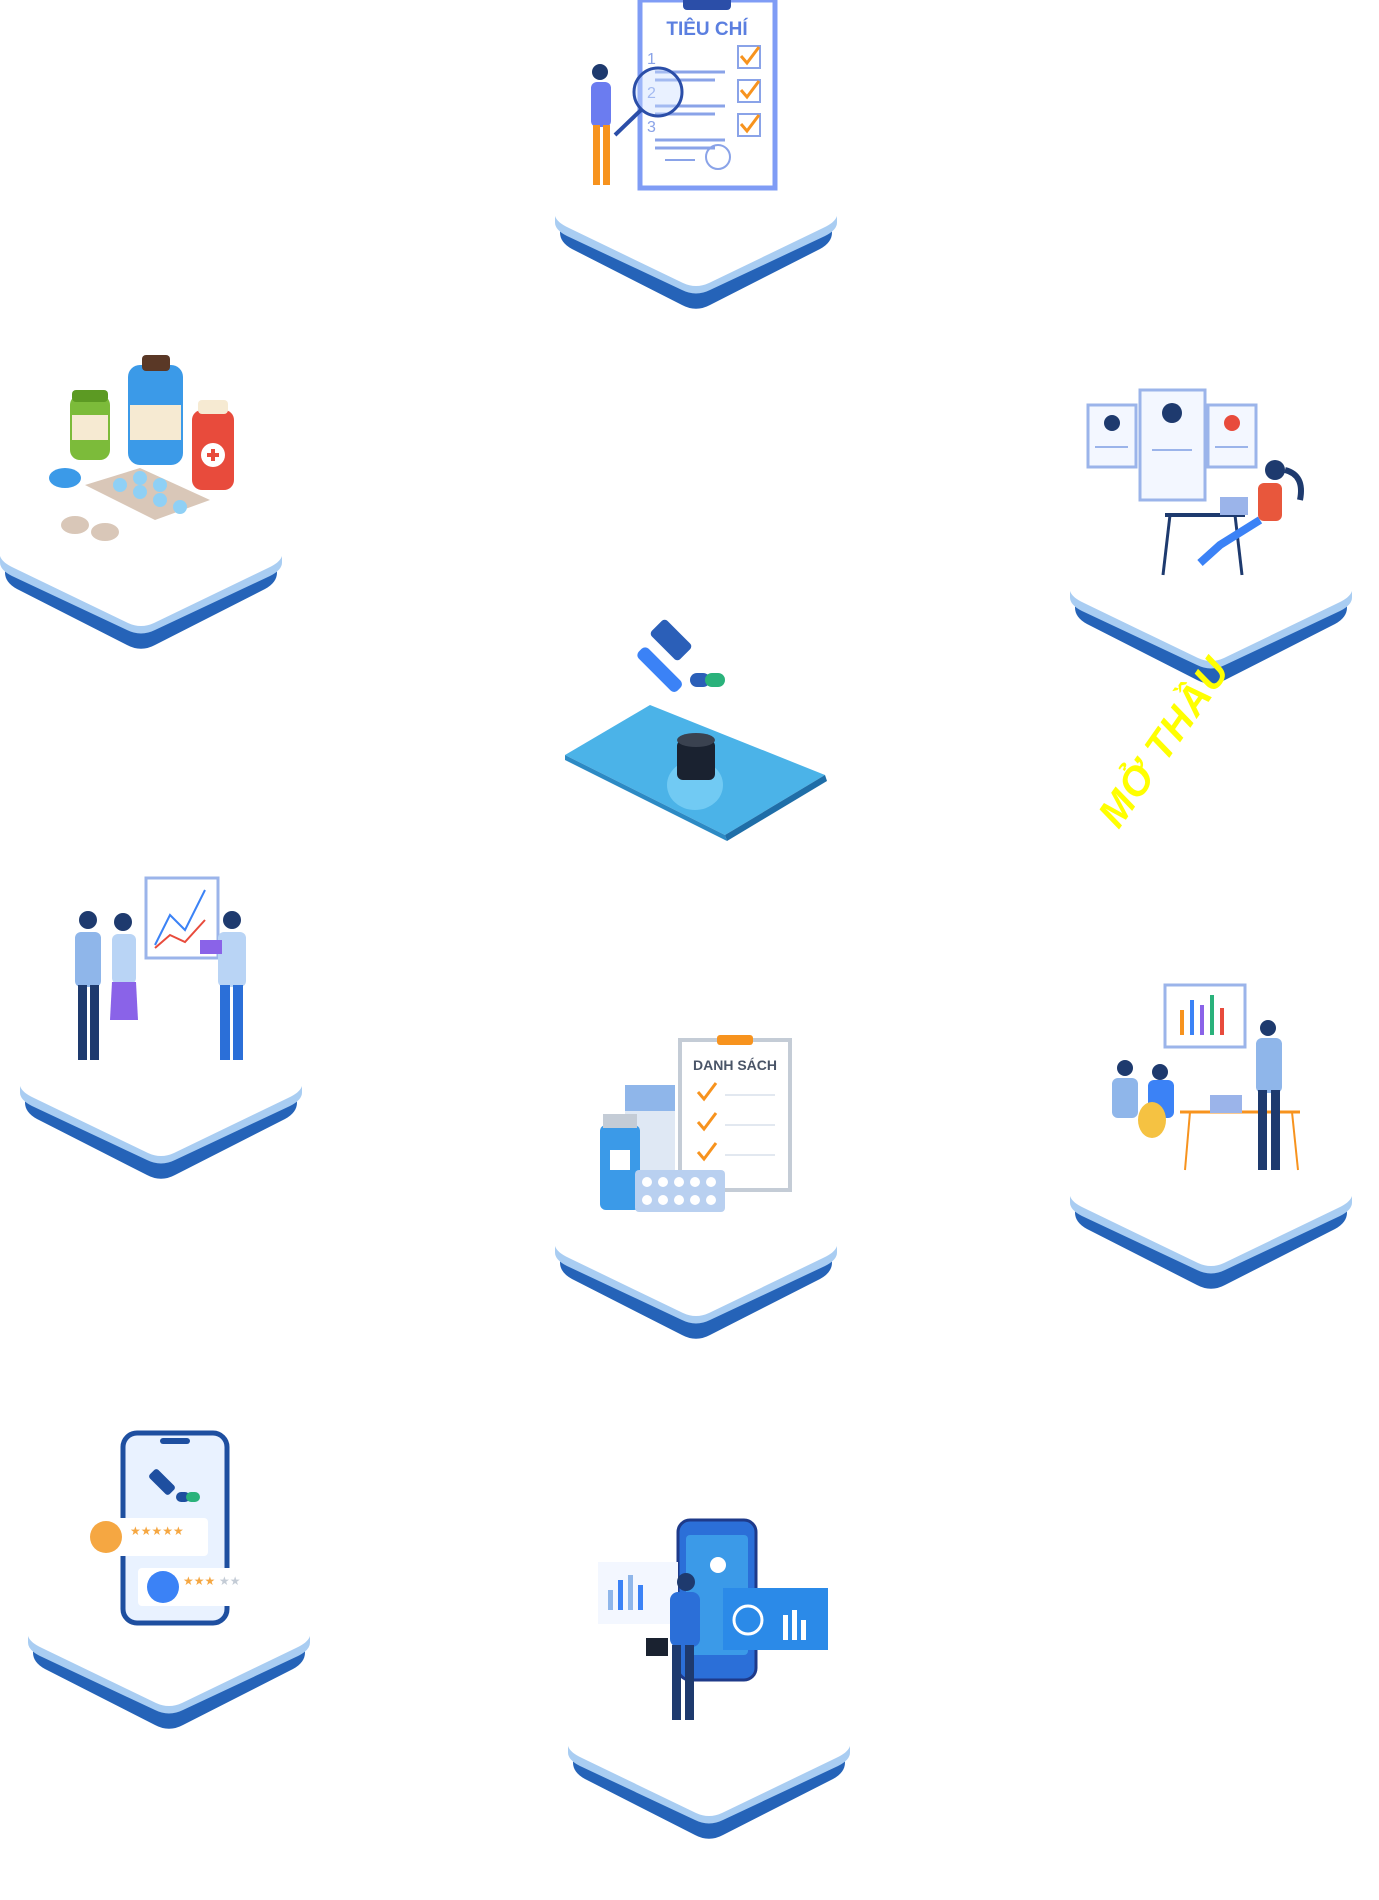  What do you see at coordinates (141, 448) in the screenshot?
I see `medicine-bottles-icon` at bounding box center [141, 448].